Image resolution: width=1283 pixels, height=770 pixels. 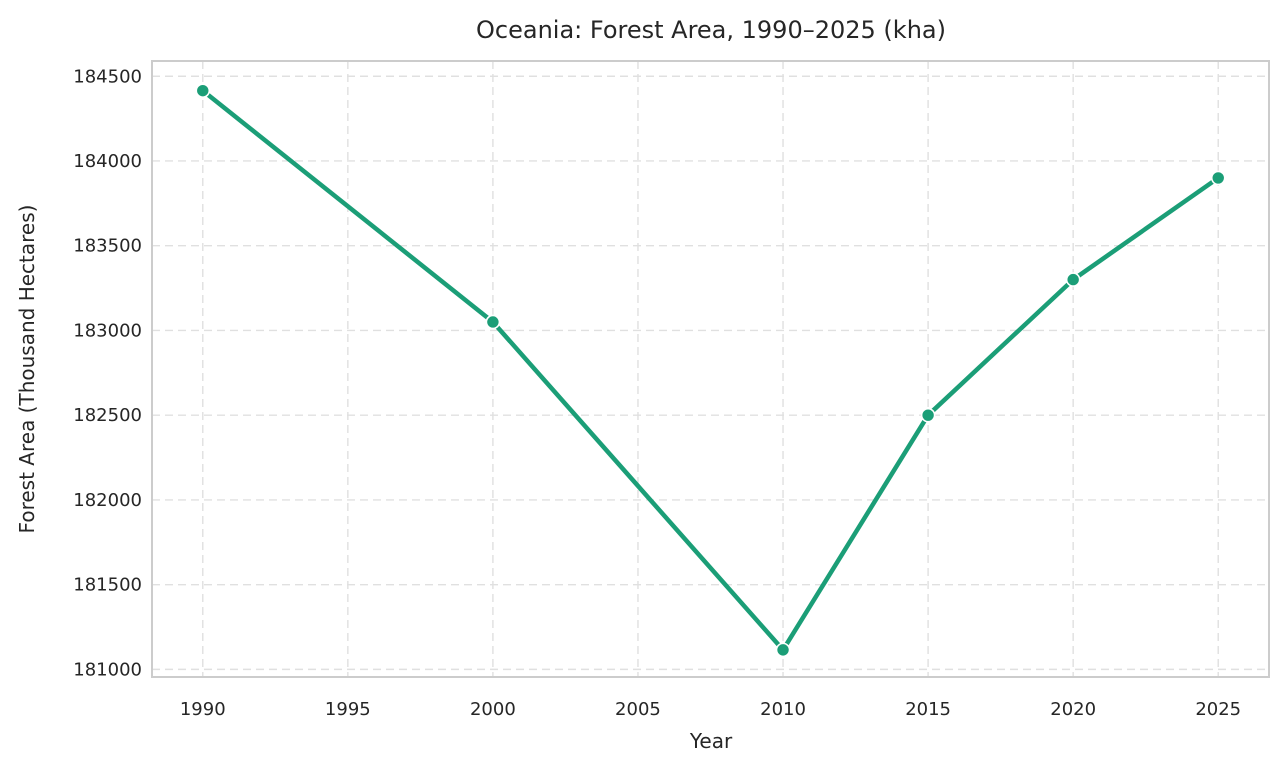 What do you see at coordinates (27, 369) in the screenshot?
I see `y-axis-label: Forest Area (Thousand Hectares)` at bounding box center [27, 369].